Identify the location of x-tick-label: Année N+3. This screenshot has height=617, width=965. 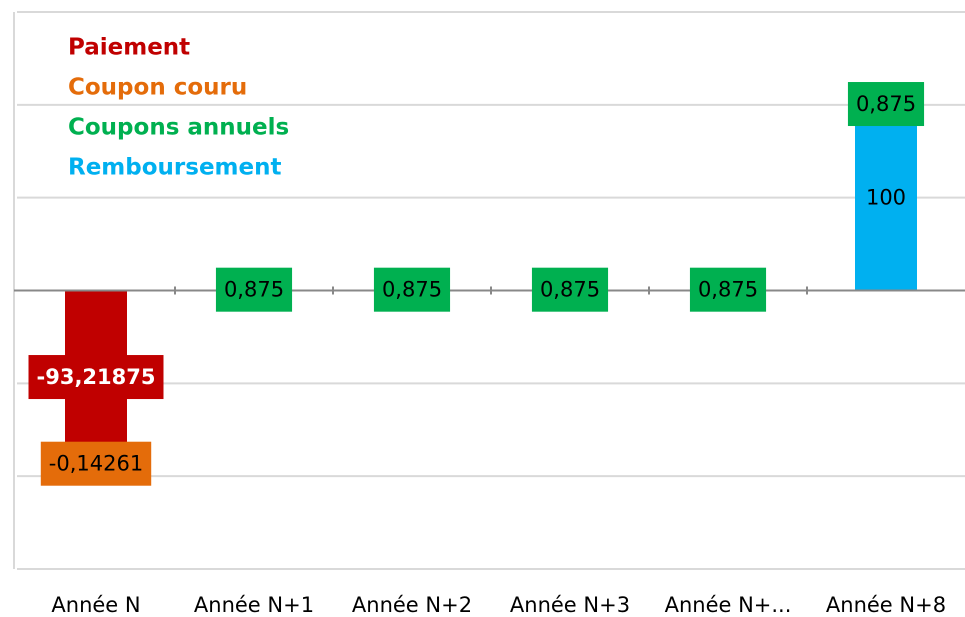
(570, 605).